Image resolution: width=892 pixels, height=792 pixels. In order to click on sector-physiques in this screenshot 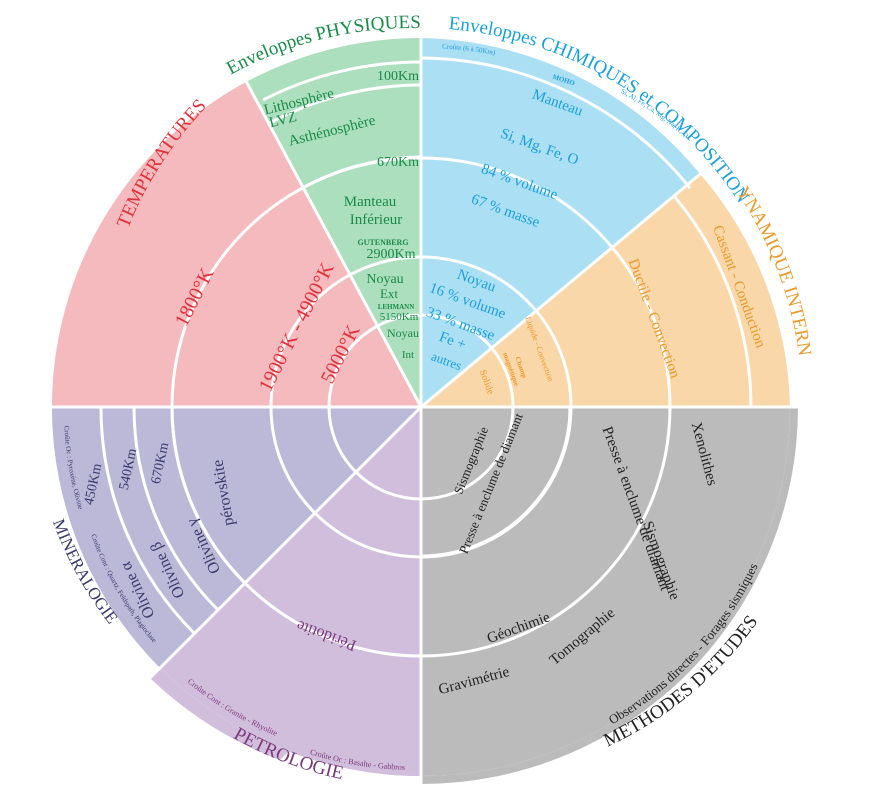, I will do `click(333, 222)`.